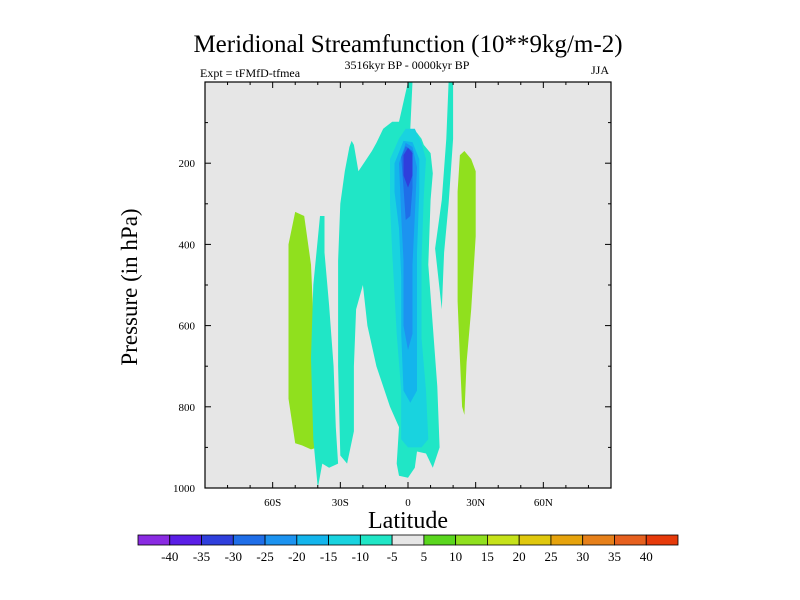  What do you see at coordinates (475, 503) in the screenshot?
I see `x-tick-label: 30N` at bounding box center [475, 503].